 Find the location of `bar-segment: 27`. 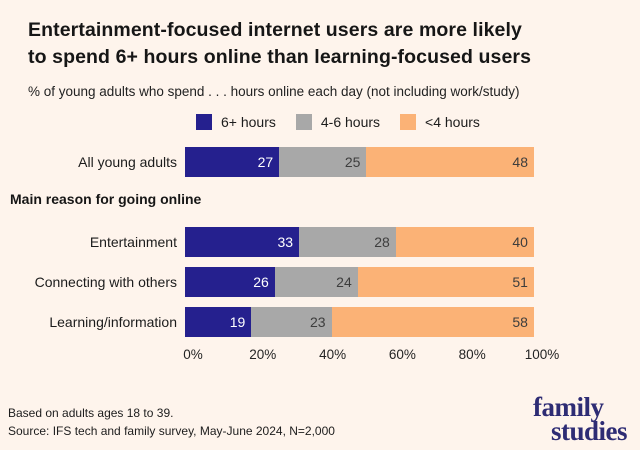

bar-segment: 27 is located at coordinates (232, 161).